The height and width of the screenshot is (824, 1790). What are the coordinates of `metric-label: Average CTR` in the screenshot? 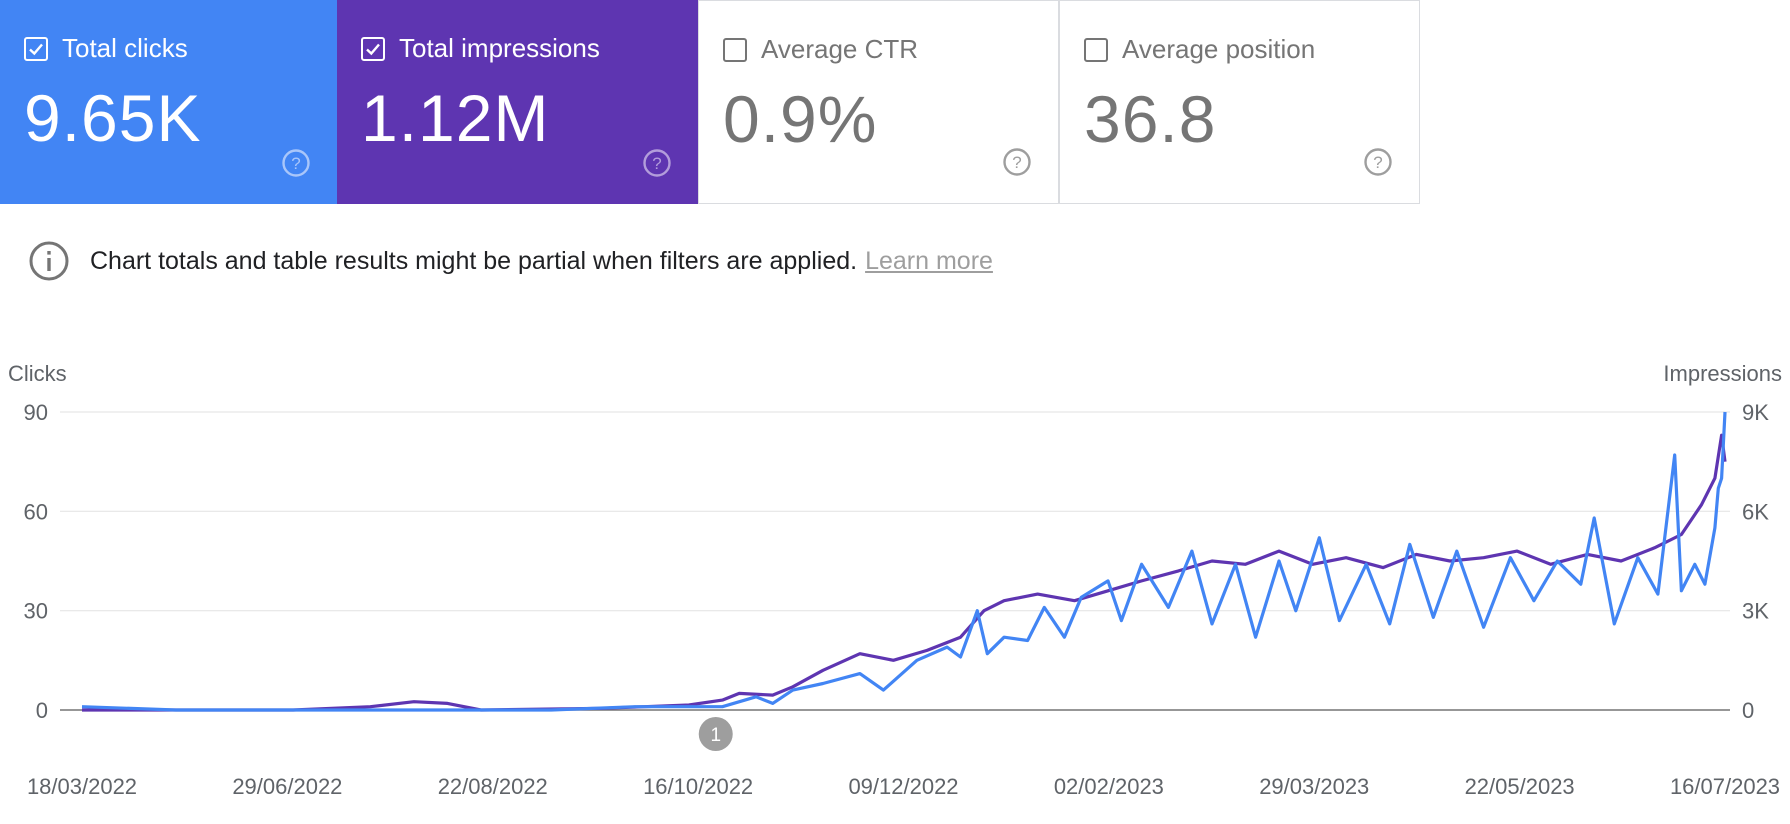 It's located at (840, 49).